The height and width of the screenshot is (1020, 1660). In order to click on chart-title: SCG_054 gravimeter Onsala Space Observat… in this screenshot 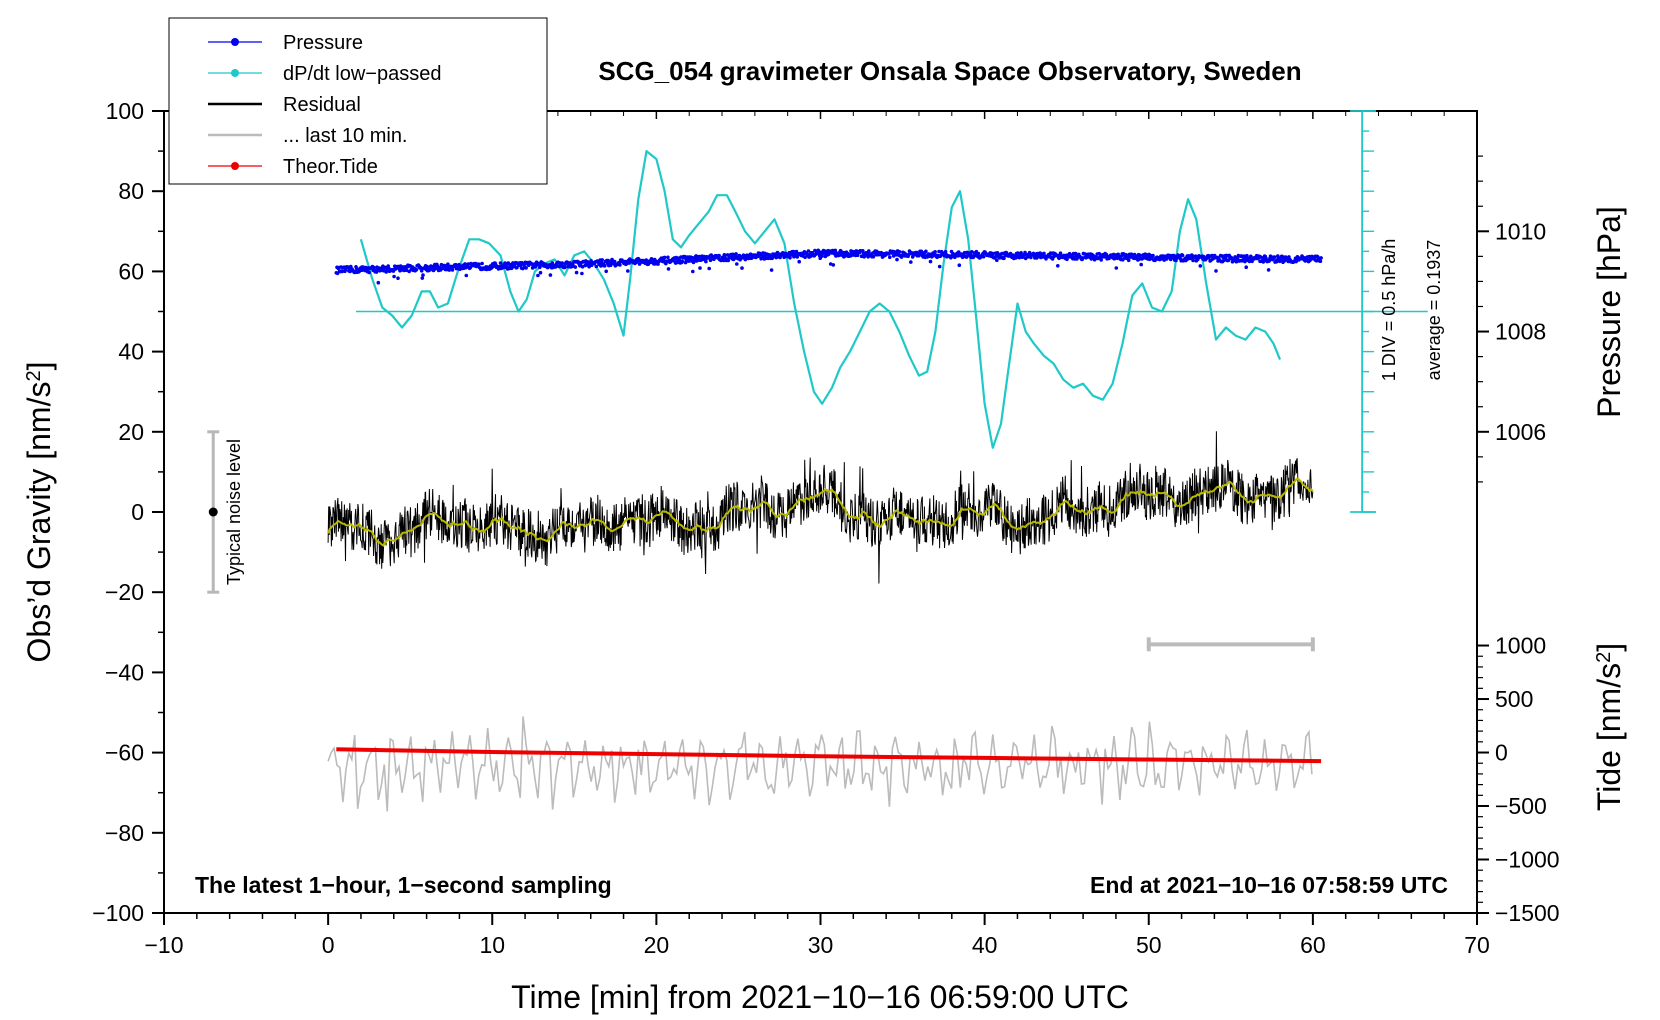, I will do `click(949, 71)`.